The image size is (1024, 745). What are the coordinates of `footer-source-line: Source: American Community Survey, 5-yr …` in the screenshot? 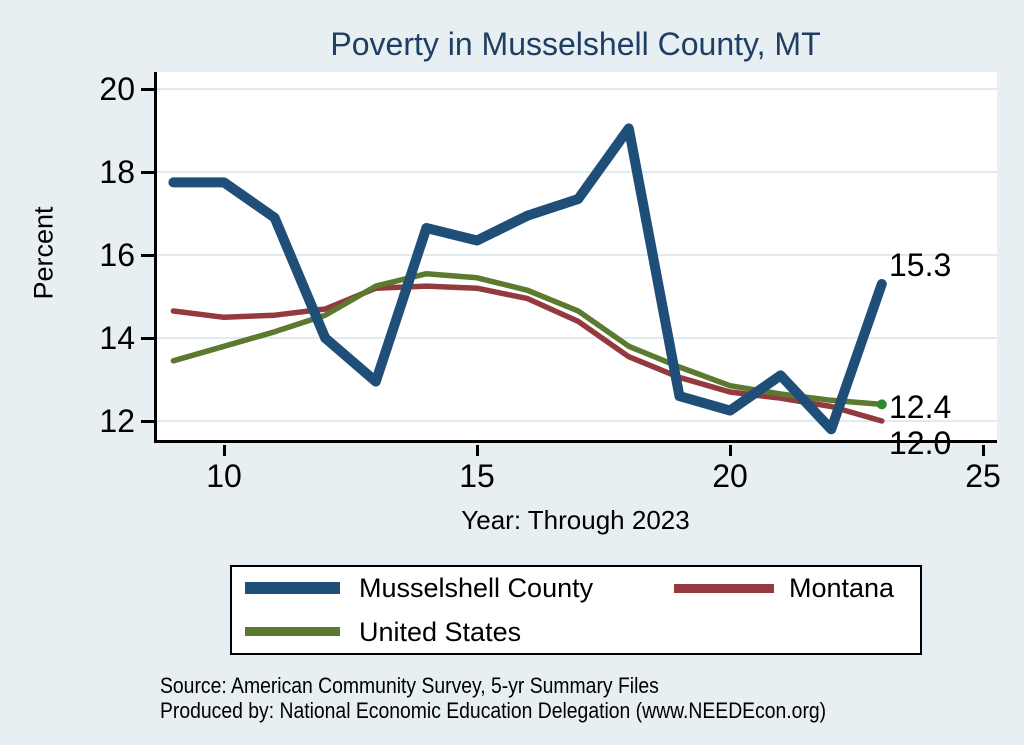 It's located at (409, 685).